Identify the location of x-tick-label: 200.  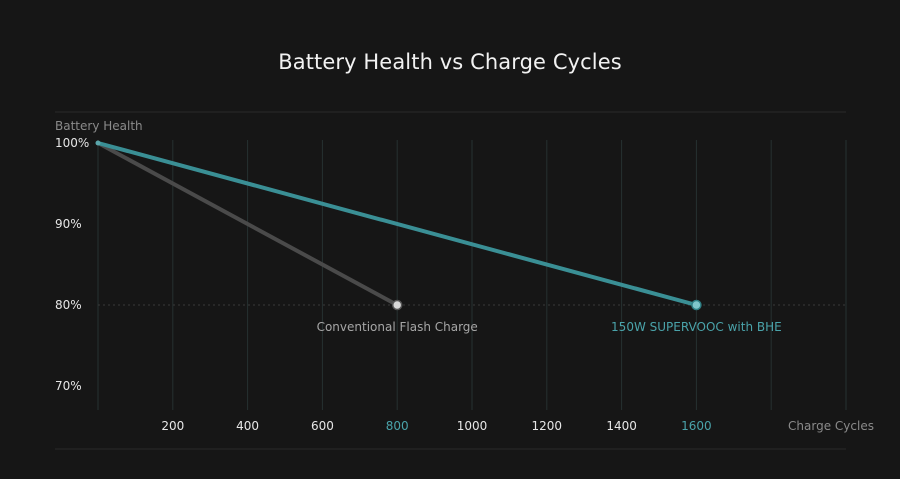
(172, 426).